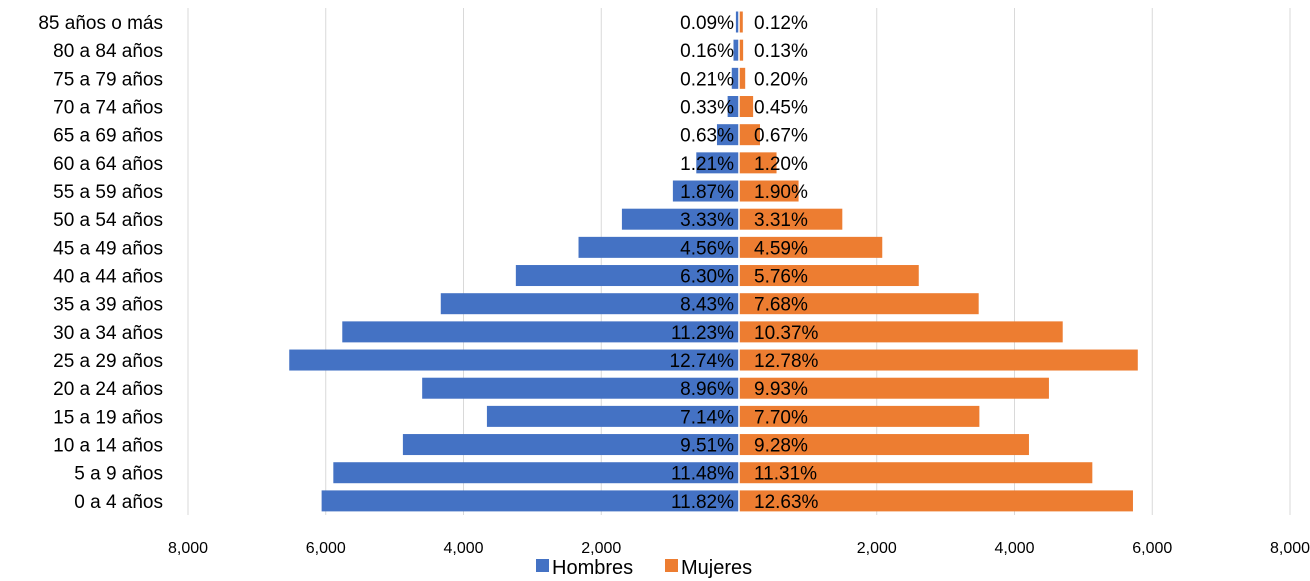 This screenshot has height=581, width=1310. I want to click on data-label-mujeres: 7.68%, so click(781, 305).